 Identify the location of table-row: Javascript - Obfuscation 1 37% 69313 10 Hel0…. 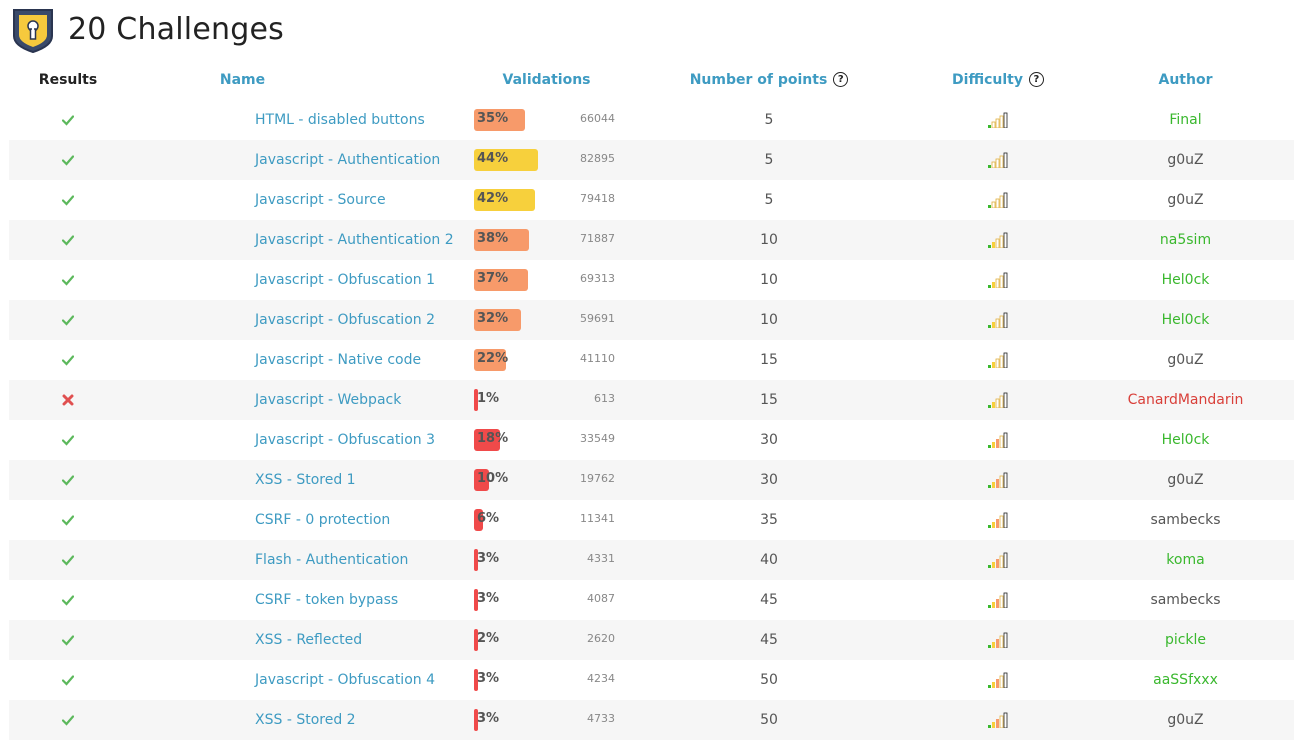
(651, 280).